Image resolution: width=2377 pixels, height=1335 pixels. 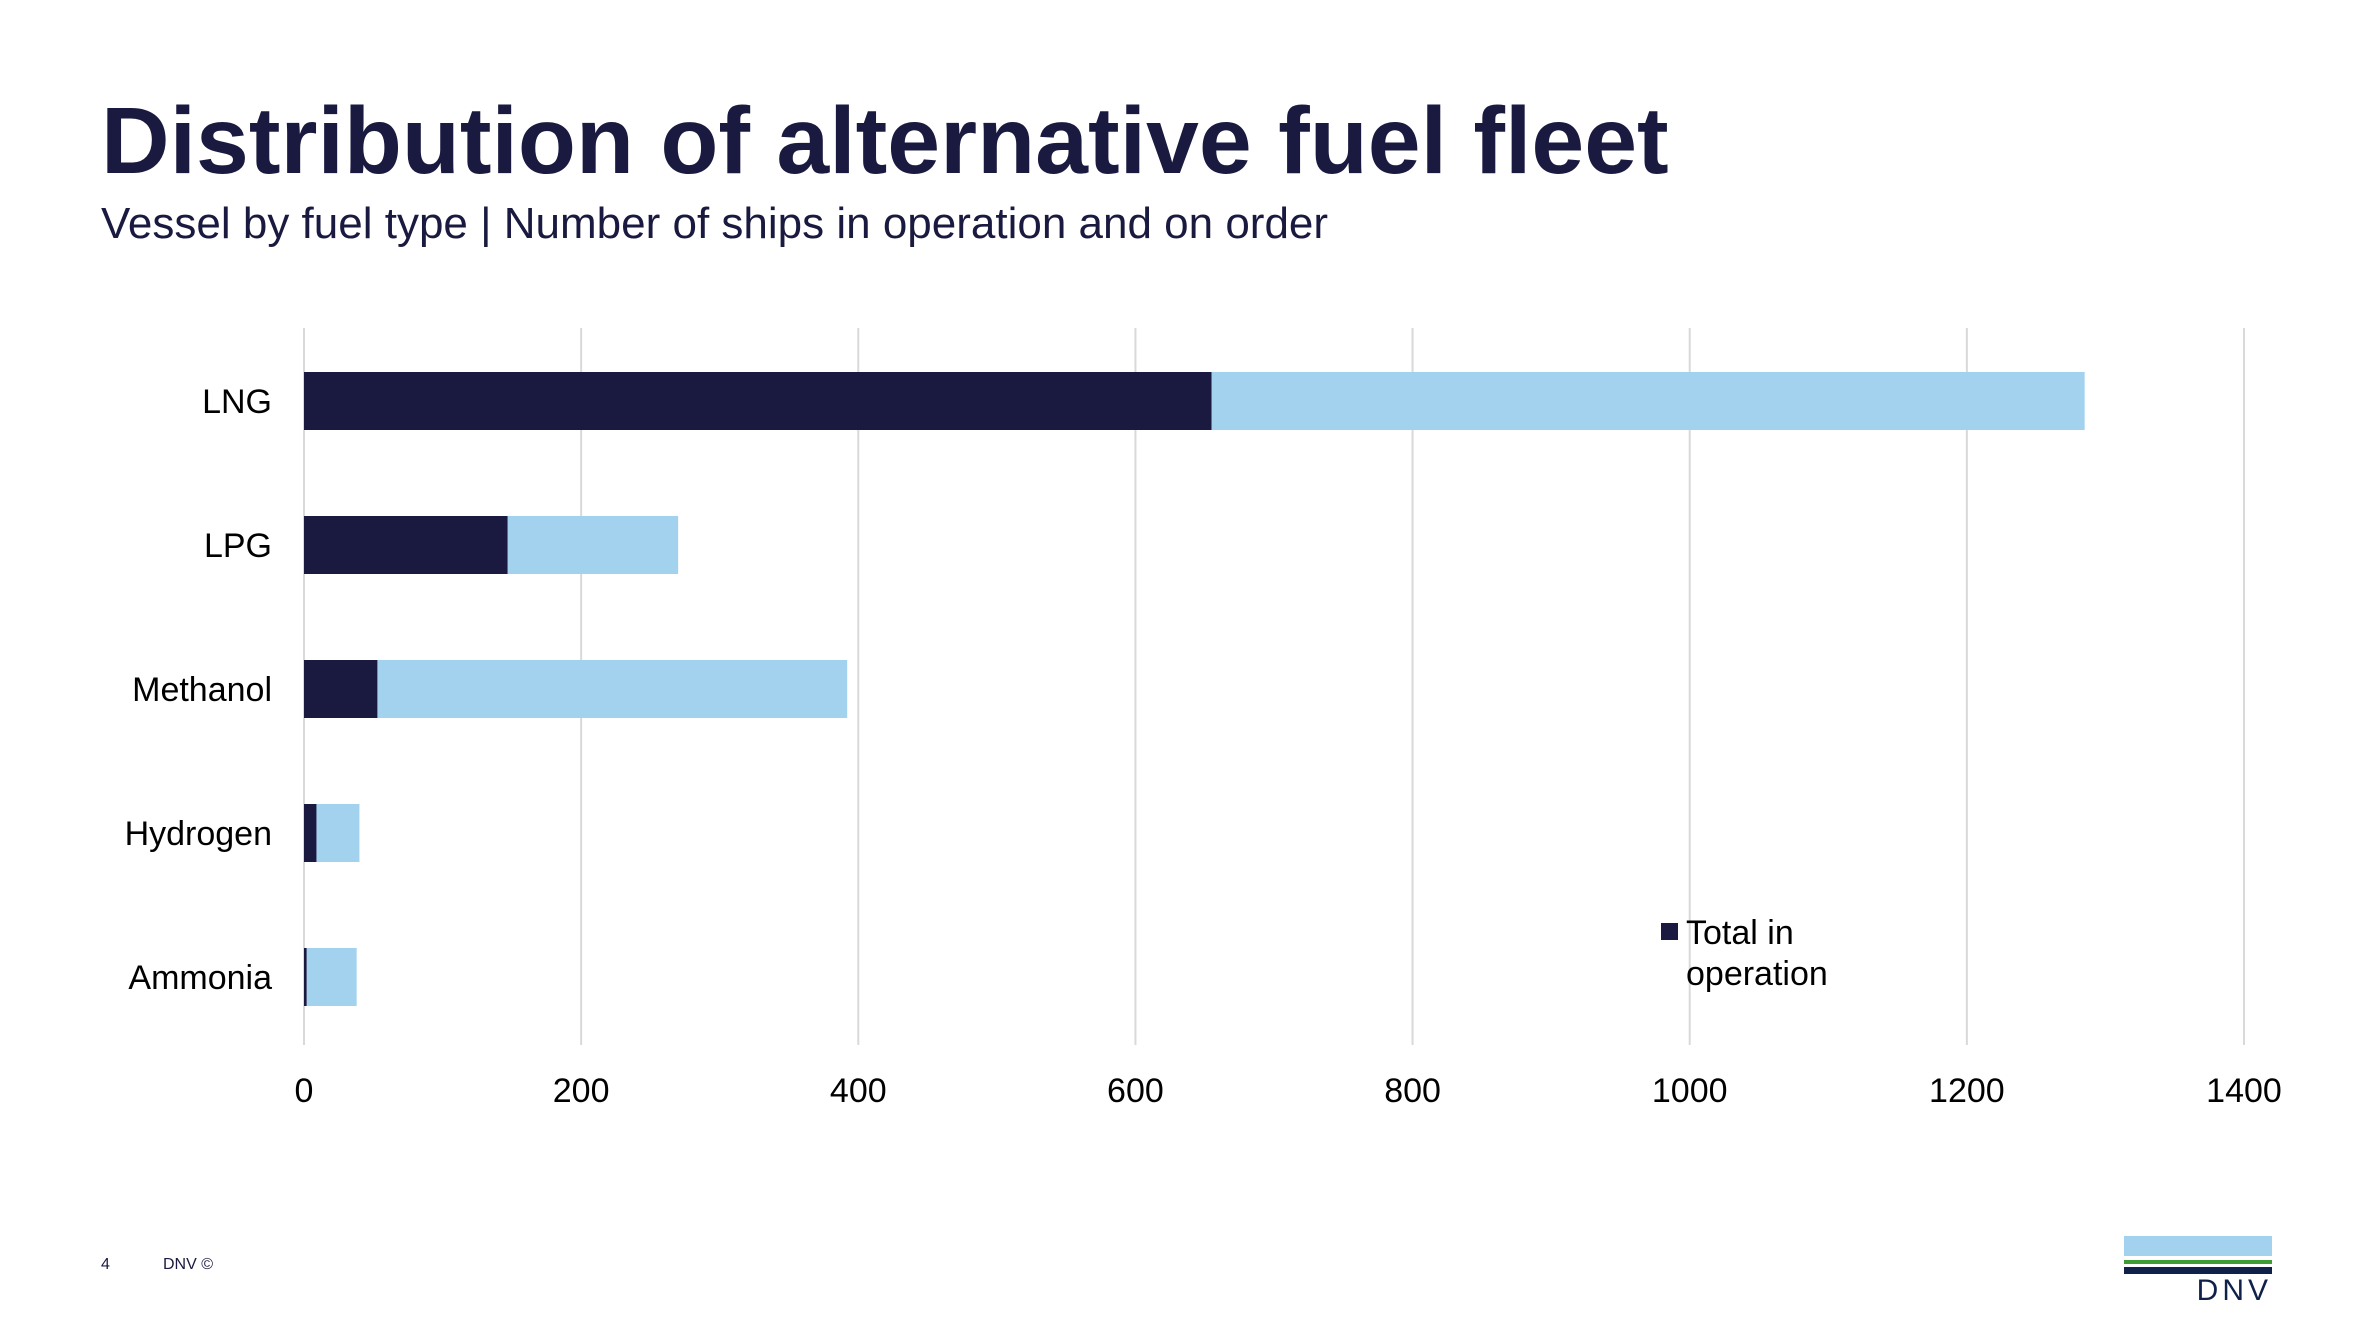 What do you see at coordinates (1135, 1091) in the screenshot?
I see `x-tick-label-600: 600` at bounding box center [1135, 1091].